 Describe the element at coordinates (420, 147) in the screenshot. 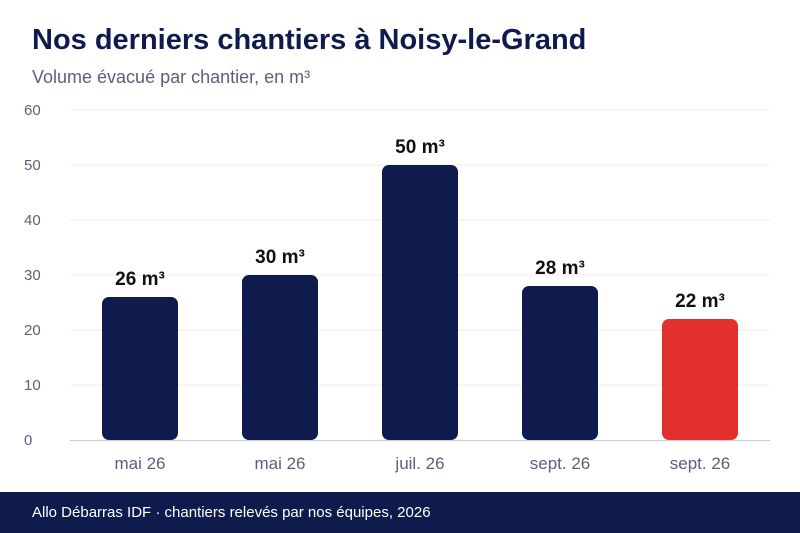

I see `bar-value-label: 50 m³` at that location.